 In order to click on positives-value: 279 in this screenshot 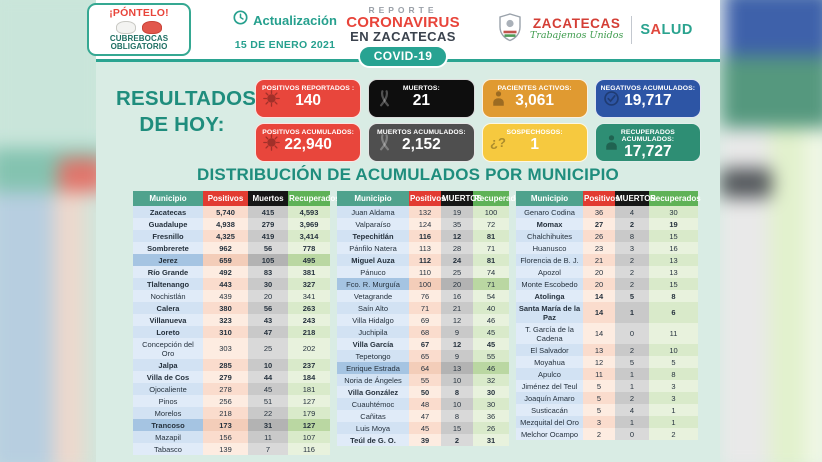, I will do `click(225, 377)`.